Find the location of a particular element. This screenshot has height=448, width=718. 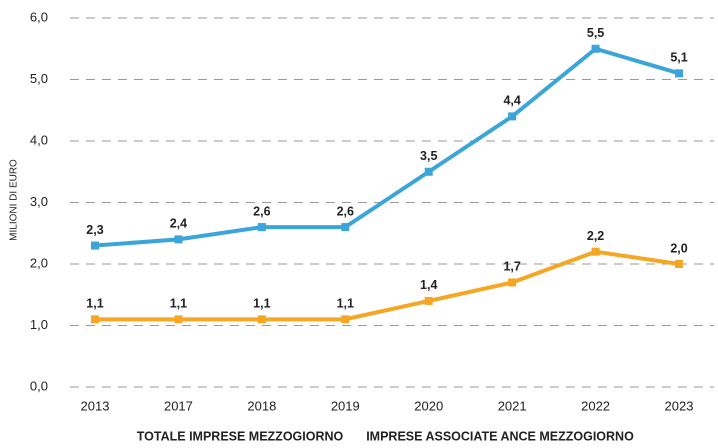

y-tick-label: 3,0 is located at coordinates (39, 201).